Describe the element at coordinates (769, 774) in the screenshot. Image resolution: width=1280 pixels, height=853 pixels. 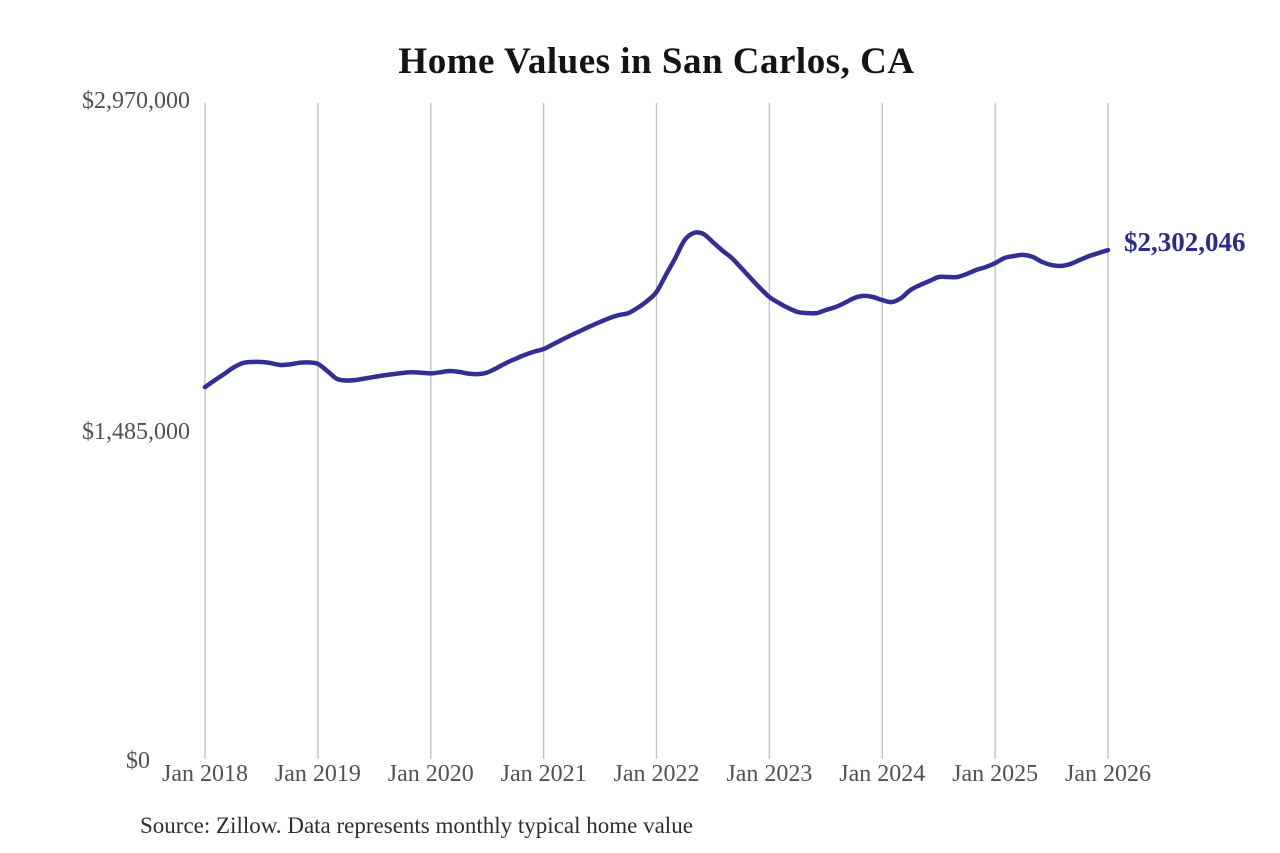
I see `x-axis-label: Jan 2023` at that location.